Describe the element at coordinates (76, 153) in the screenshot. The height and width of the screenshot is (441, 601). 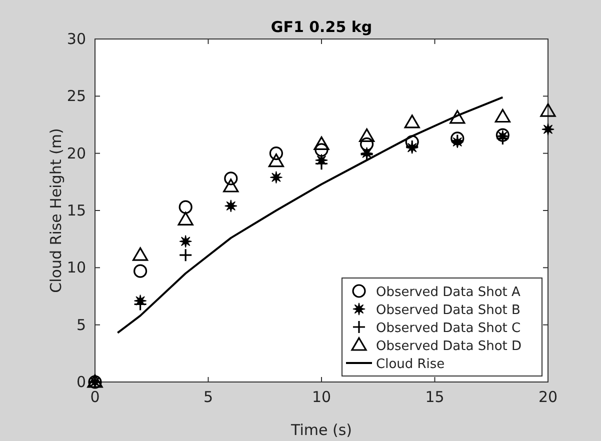
I see `y-tick-label: 20` at that location.